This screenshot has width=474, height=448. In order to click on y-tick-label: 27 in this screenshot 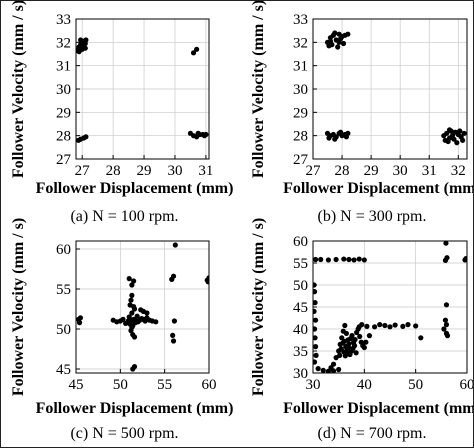, I will do `click(64, 160)`.